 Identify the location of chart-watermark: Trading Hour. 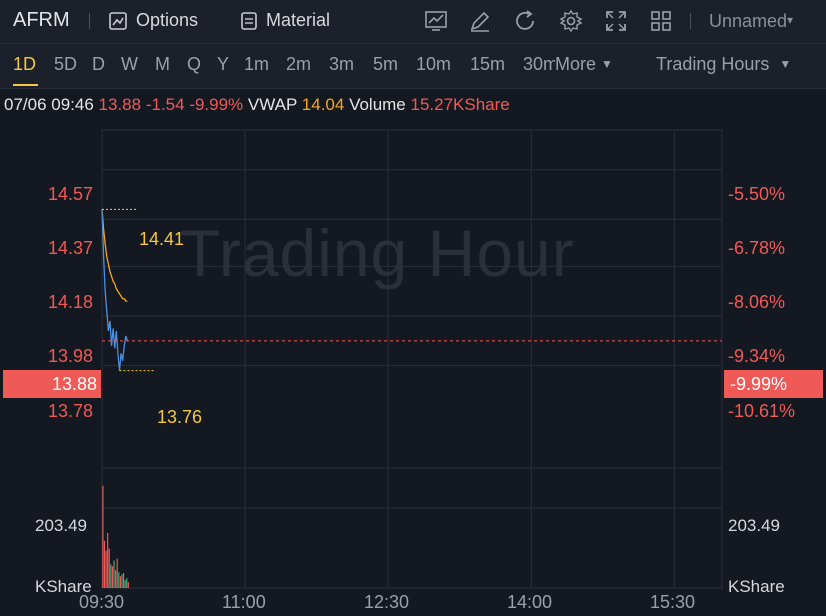
(377, 253).